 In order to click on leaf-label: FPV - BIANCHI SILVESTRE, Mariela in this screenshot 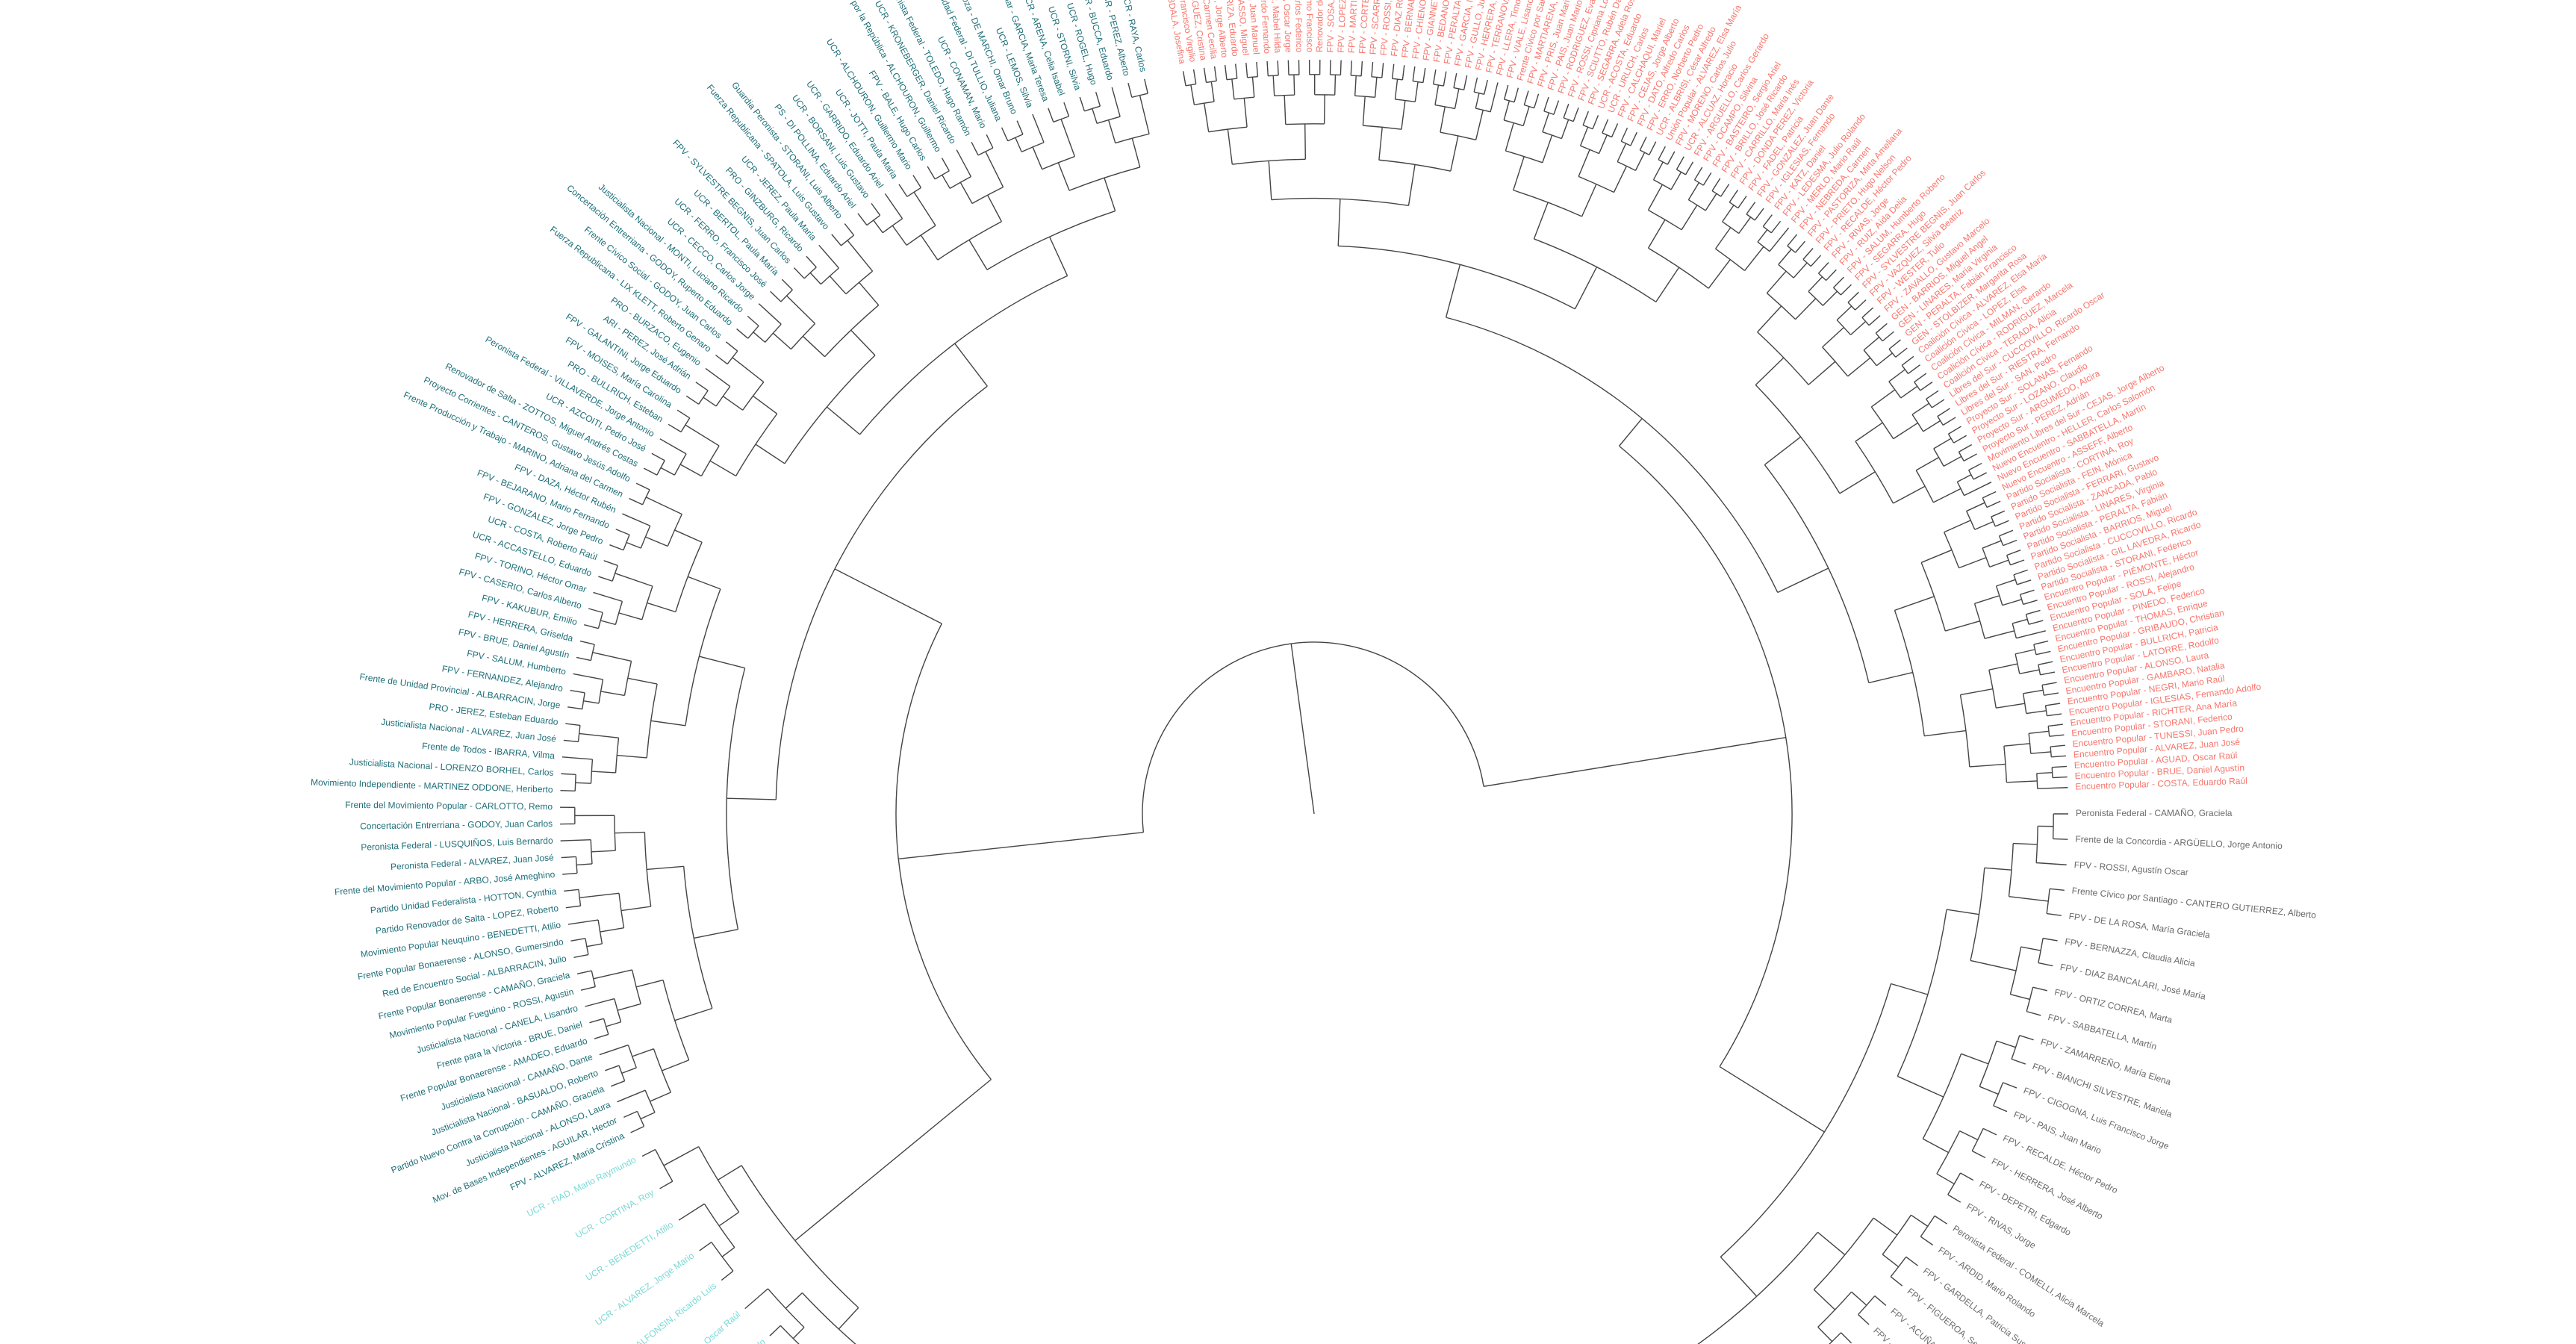, I will do `click(2102, 1090)`.